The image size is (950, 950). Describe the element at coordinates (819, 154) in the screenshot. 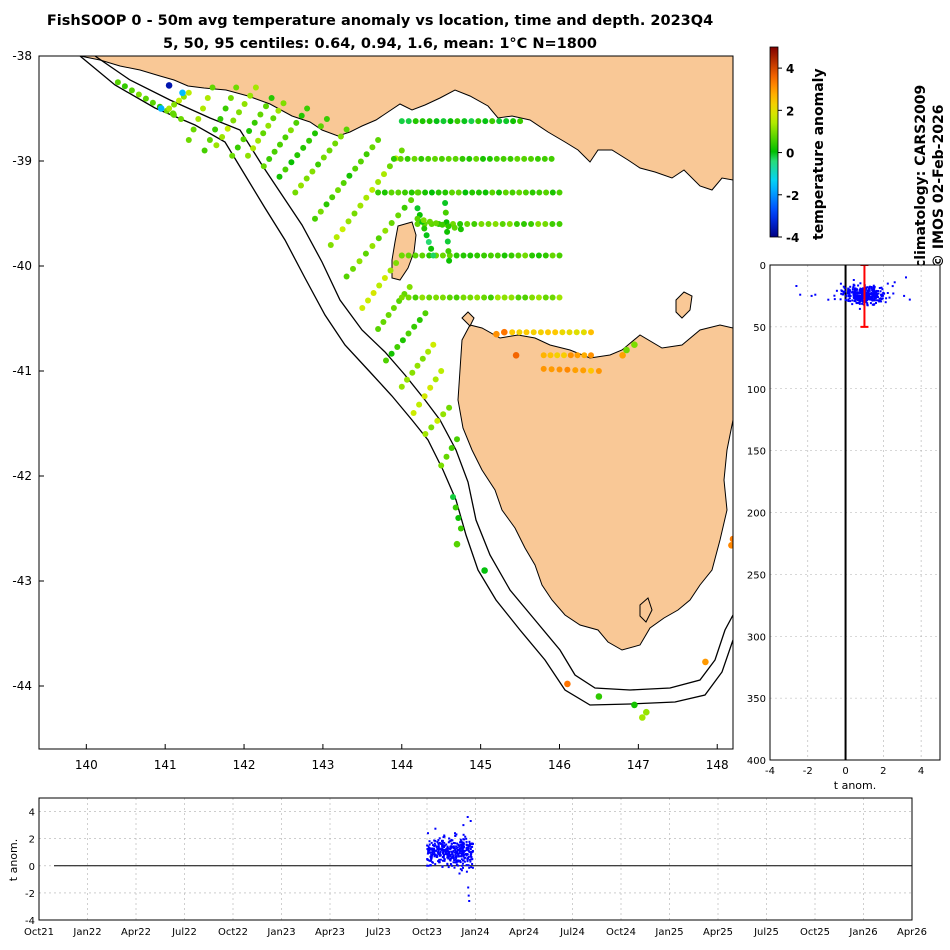

I see `colorbar-label: temperature anomaly` at that location.